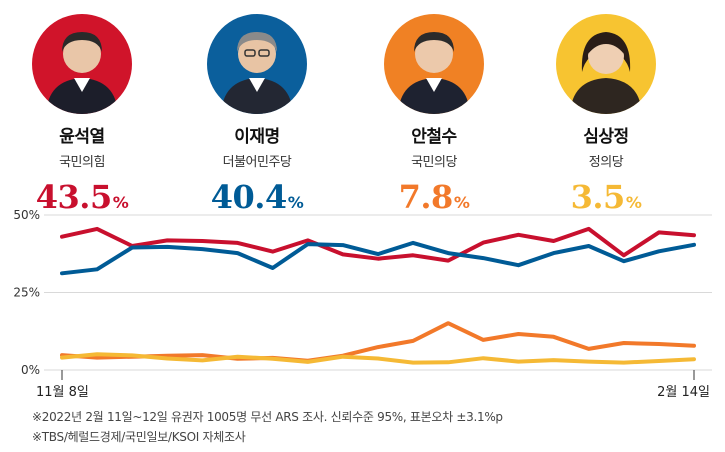 The width and height of the screenshot is (725, 452). I want to click on candidate-party: 정의당, so click(606, 162).